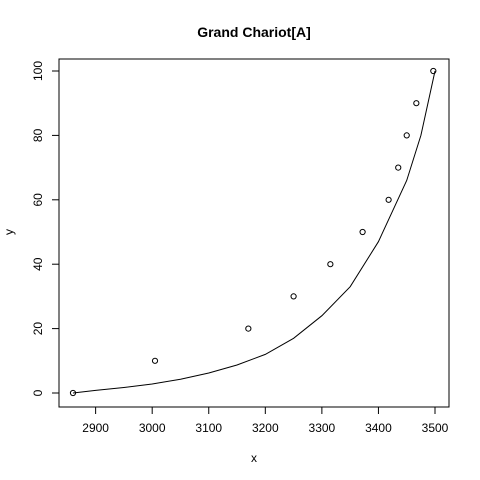 The height and width of the screenshot is (480, 480). I want to click on y-axis-label: y, so click(9, 232).